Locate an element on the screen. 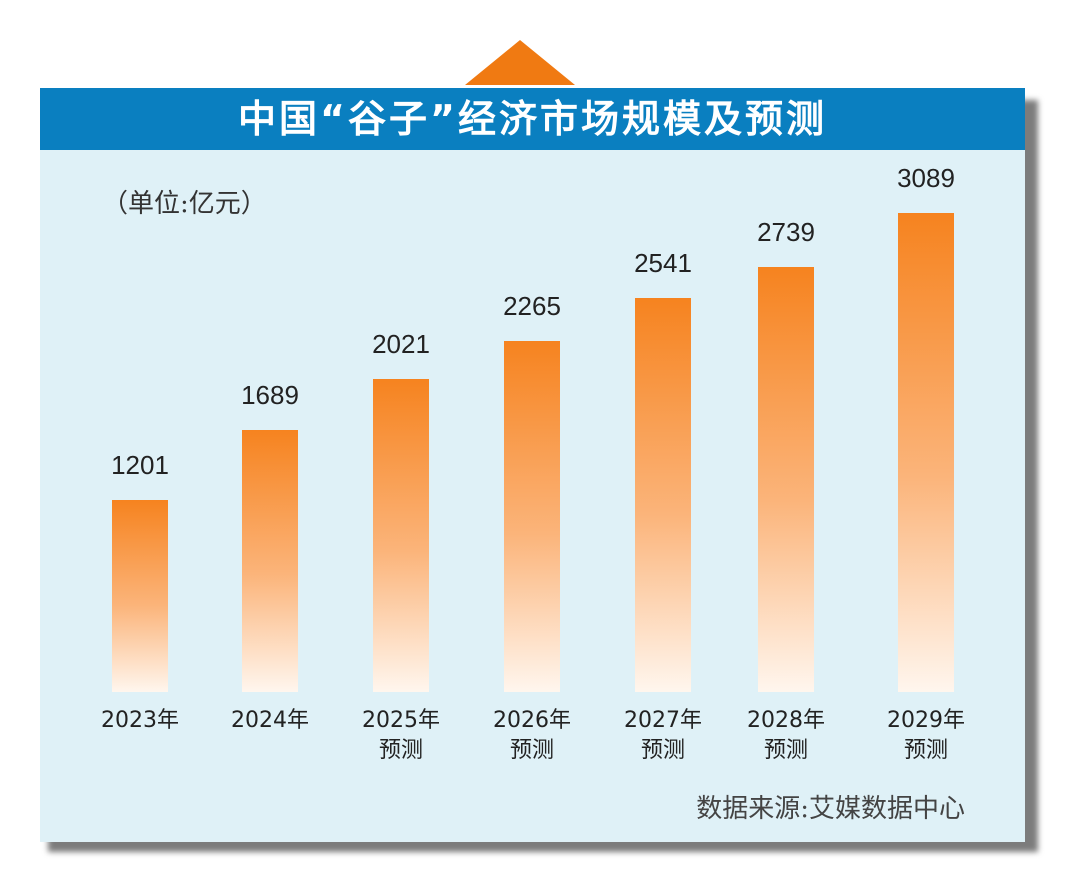 This screenshot has width=1080, height=893. bar-2024年 is located at coordinates (270, 561).